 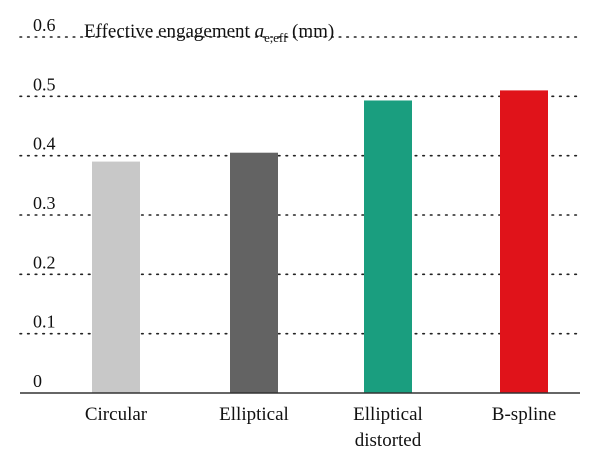 What do you see at coordinates (260, 31) in the screenshot?
I see `title-symbol: a` at bounding box center [260, 31].